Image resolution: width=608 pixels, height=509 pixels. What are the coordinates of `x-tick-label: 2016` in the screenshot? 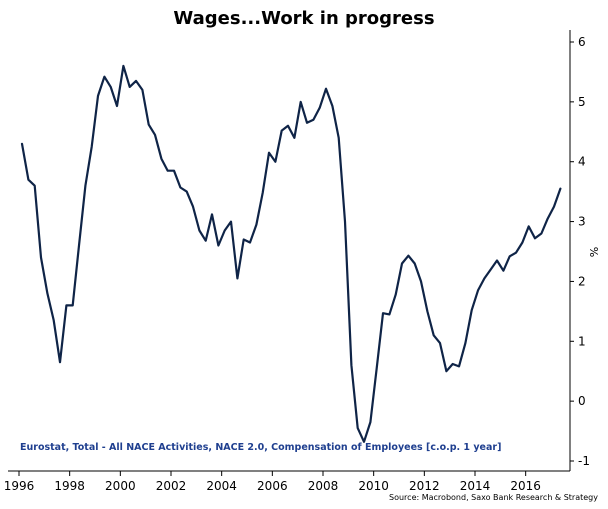 It's located at (525, 486).